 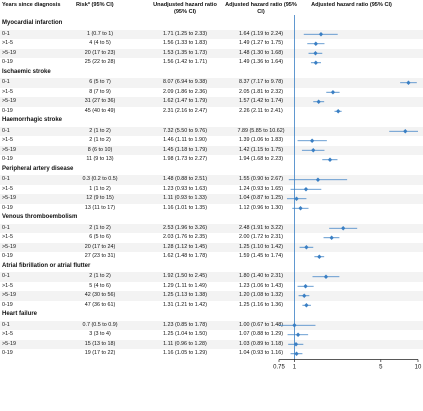 What do you see at coordinates (100, 33) in the screenshot?
I see `risk-value: 1 (0.7 to 1)` at bounding box center [100, 33].